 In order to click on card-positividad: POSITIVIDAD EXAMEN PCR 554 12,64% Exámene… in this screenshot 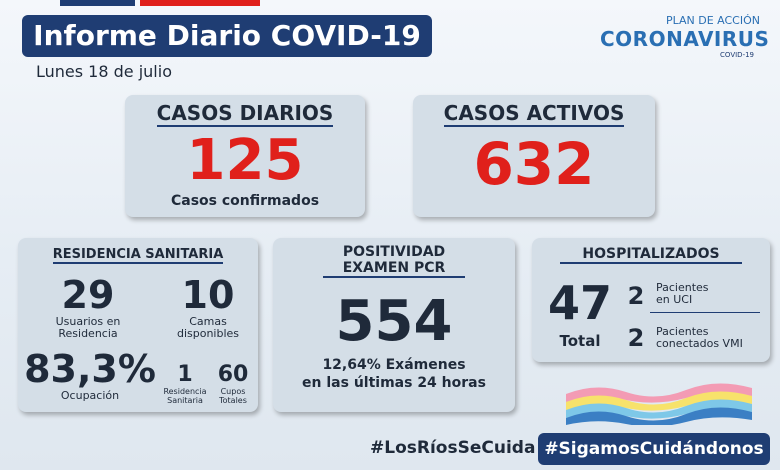, I will do `click(394, 325)`.